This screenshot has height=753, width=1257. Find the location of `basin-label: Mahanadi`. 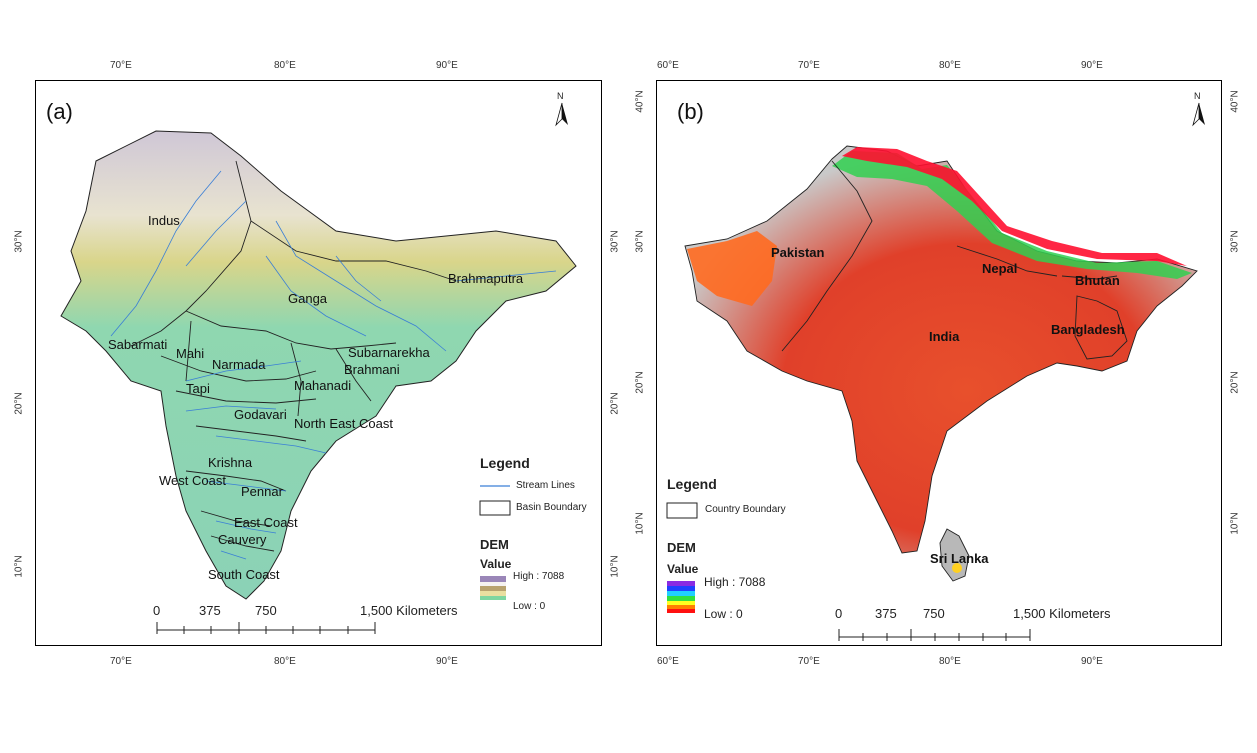

basin-label: Mahanadi is located at coordinates (323, 385).